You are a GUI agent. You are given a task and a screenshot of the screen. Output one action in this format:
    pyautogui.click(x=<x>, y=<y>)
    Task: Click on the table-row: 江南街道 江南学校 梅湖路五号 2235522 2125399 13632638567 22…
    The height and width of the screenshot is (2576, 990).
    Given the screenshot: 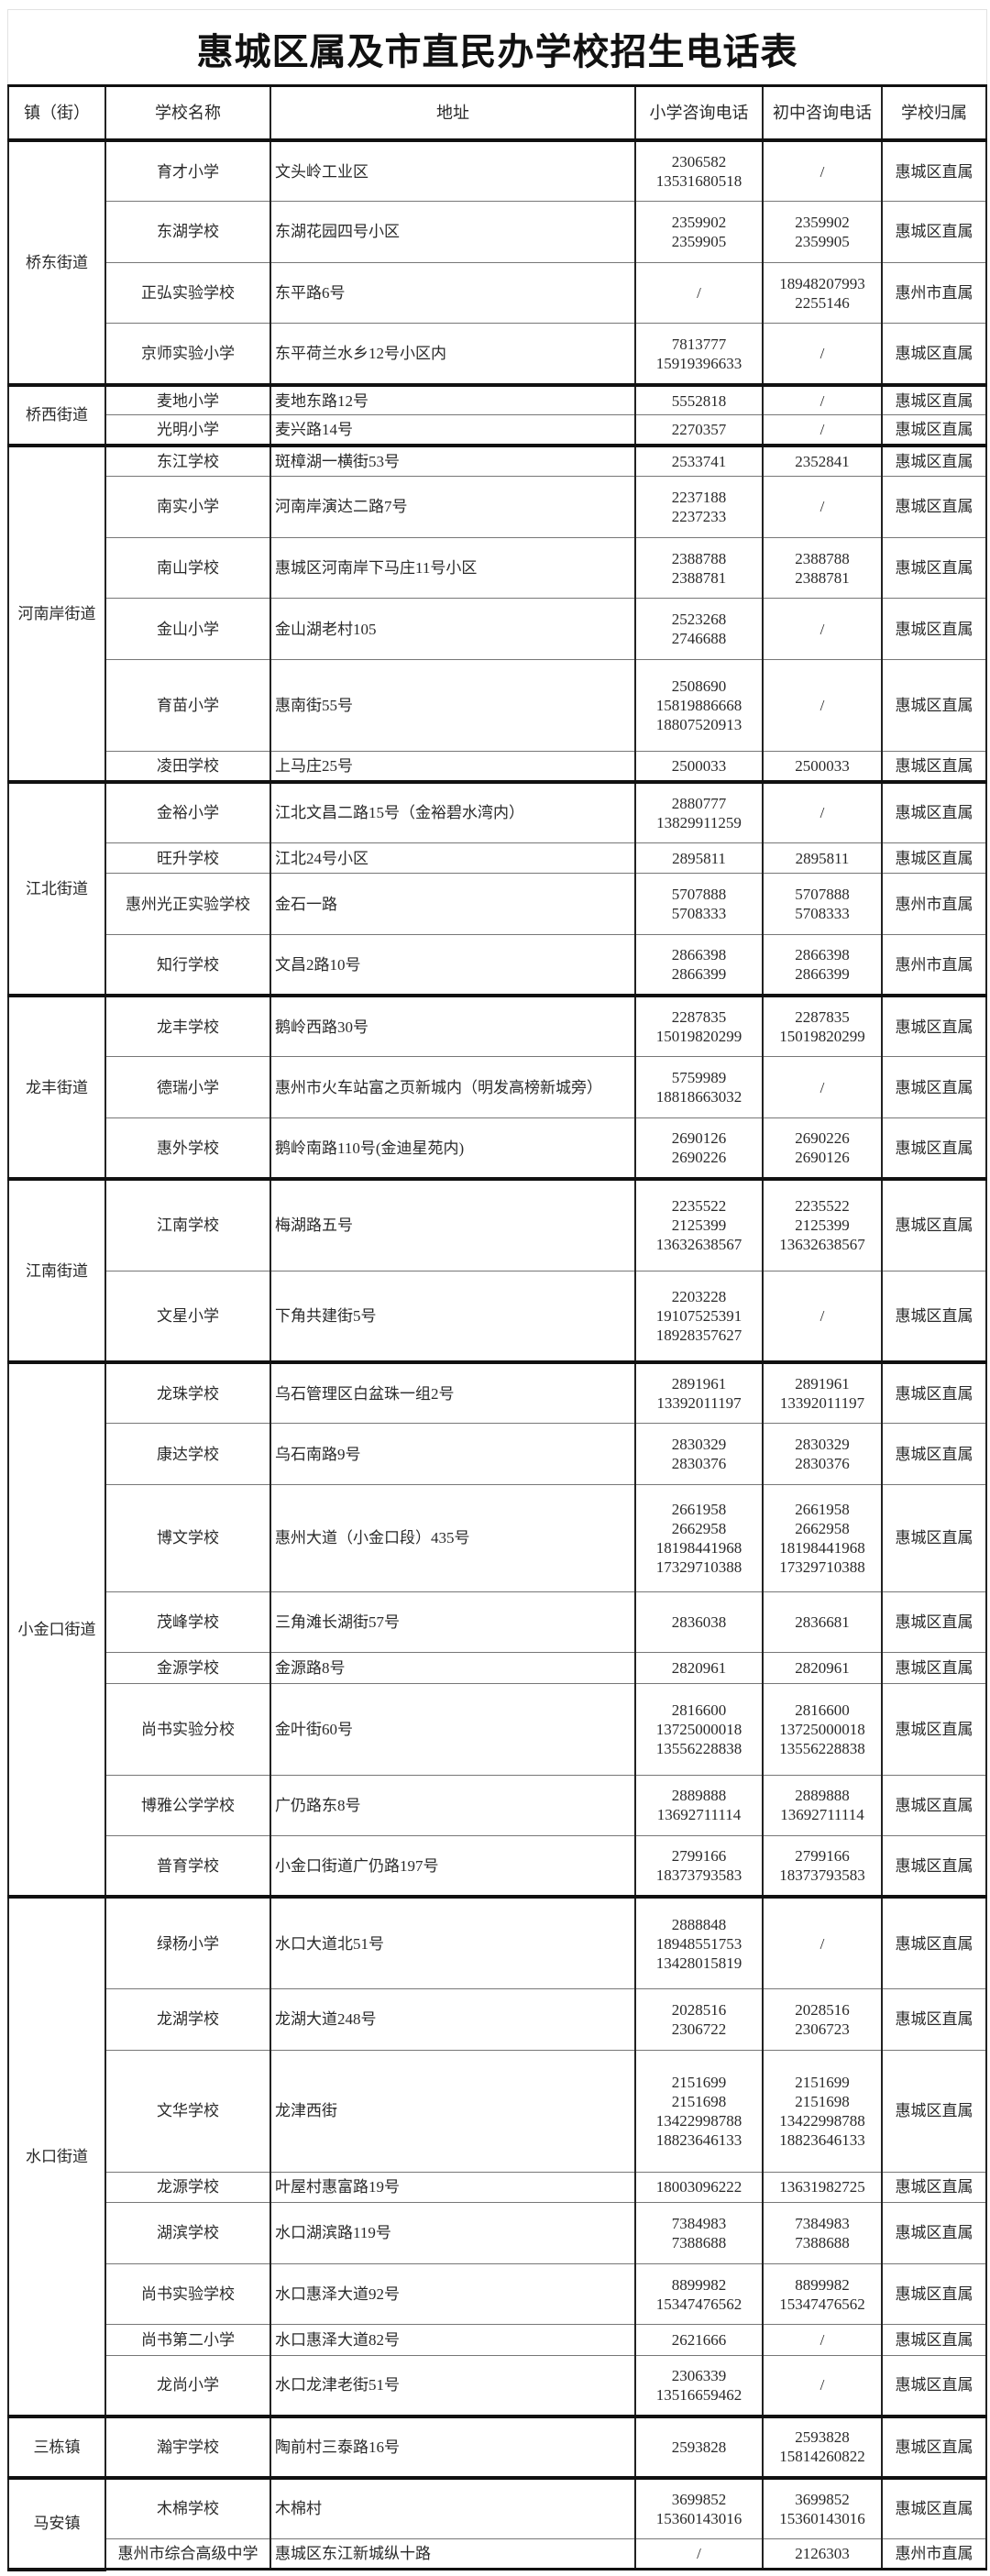 What is the action you would take?
    pyautogui.click(x=497, y=1271)
    